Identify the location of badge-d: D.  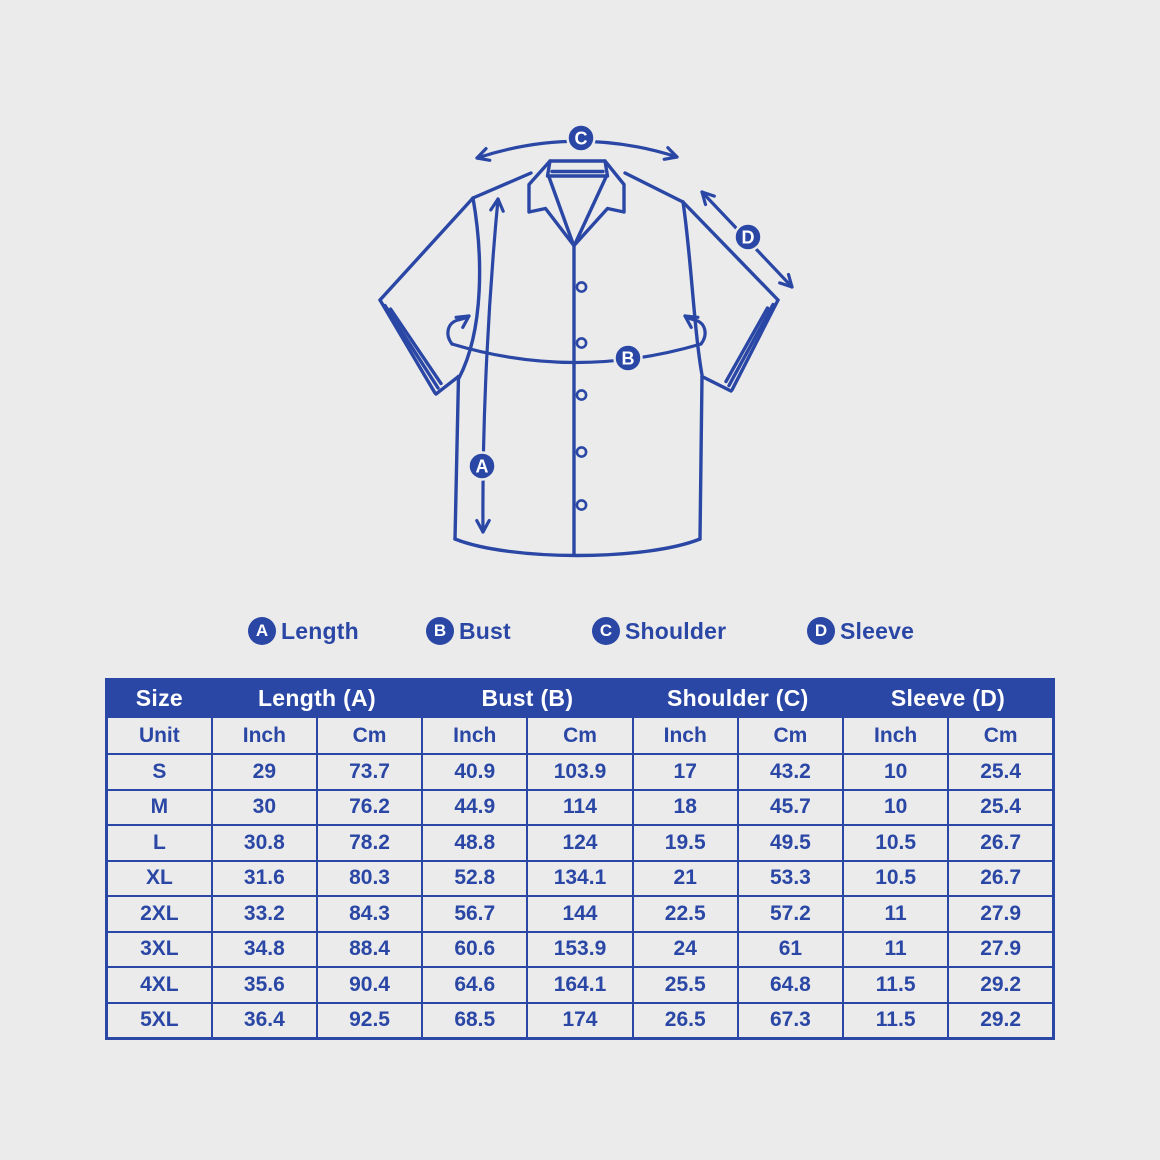
(748, 237).